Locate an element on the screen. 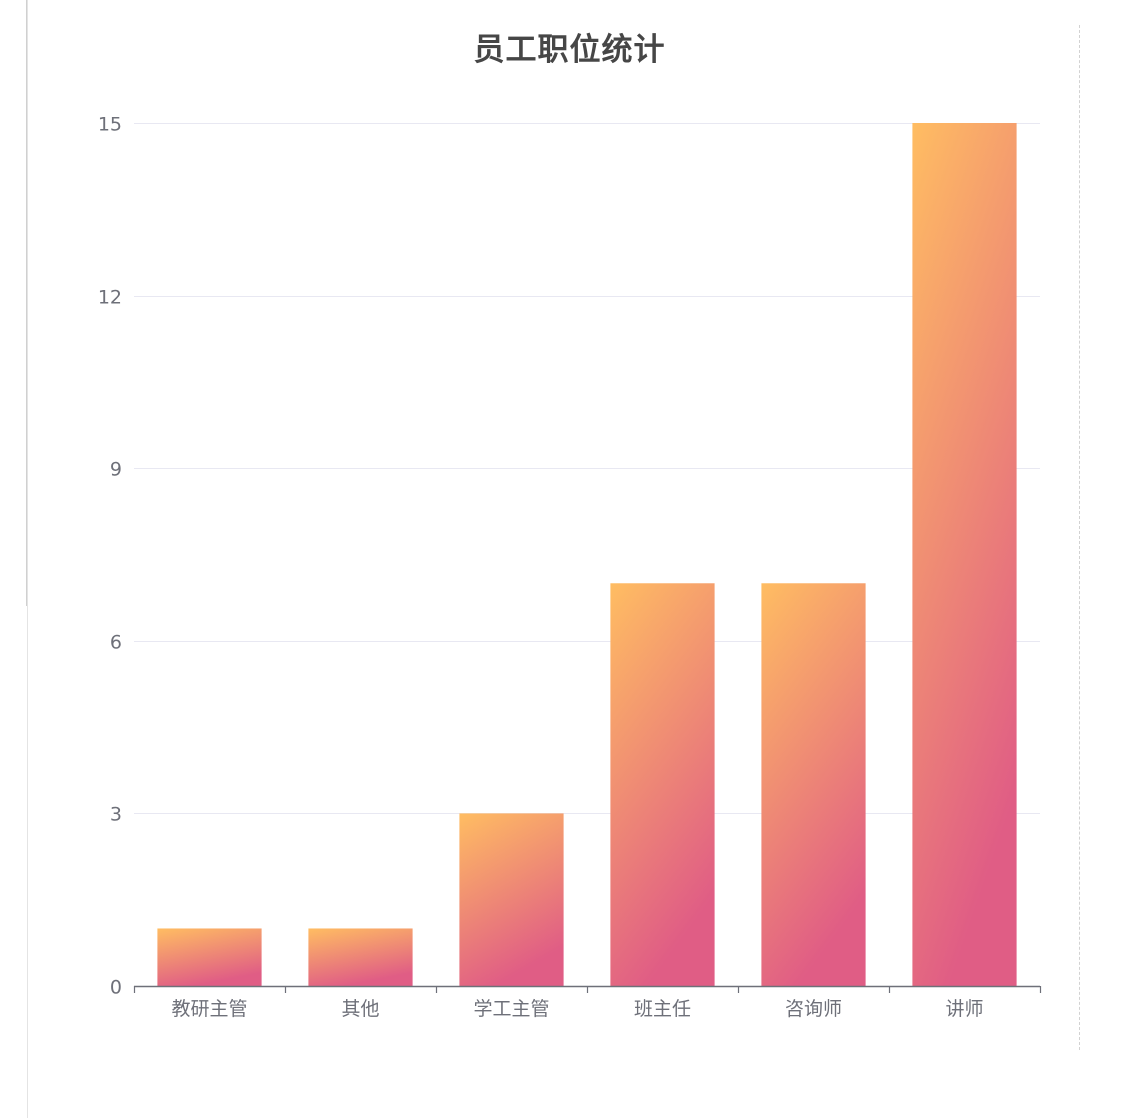 This screenshot has height=1118, width=1139. y-tick-label: 6 is located at coordinates (116, 643).